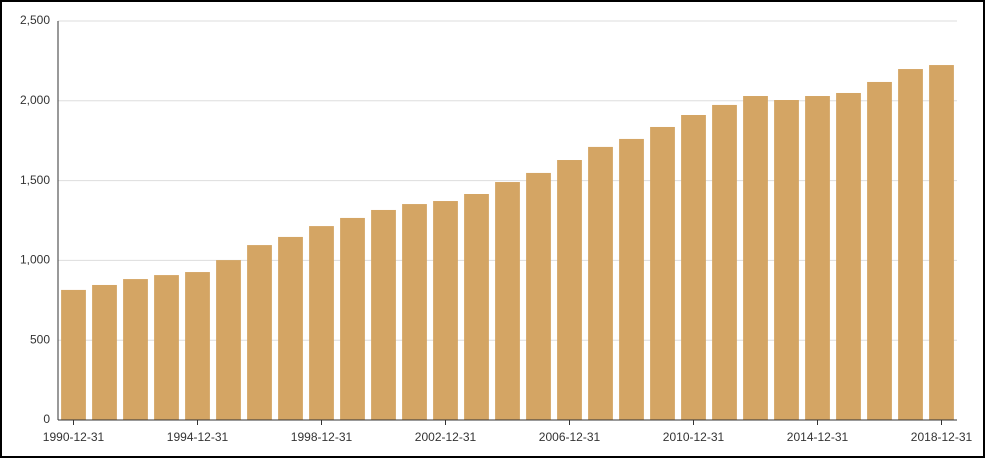 The height and width of the screenshot is (458, 985). I want to click on x-tick-label: 1998-12-31, so click(322, 437).